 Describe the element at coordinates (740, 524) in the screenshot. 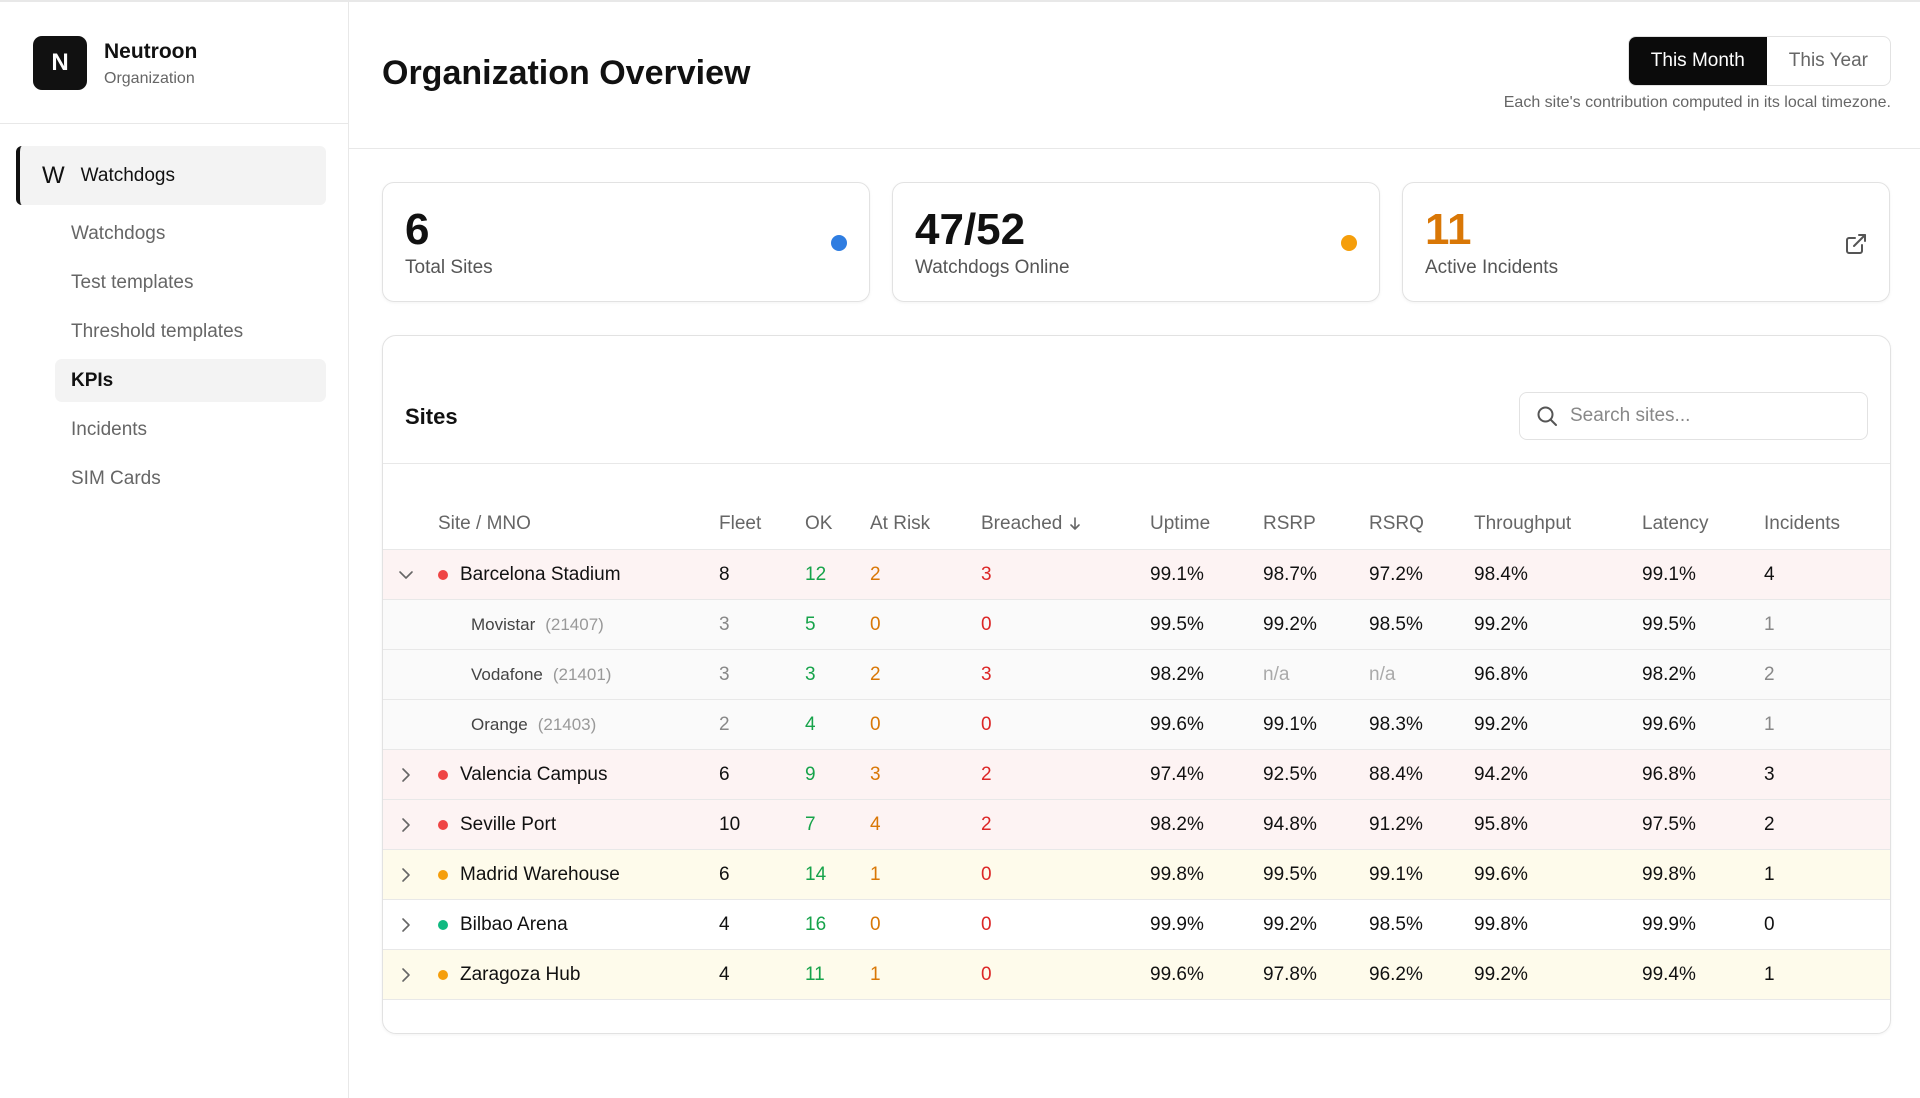

I see `column-header: Fleet` at that location.